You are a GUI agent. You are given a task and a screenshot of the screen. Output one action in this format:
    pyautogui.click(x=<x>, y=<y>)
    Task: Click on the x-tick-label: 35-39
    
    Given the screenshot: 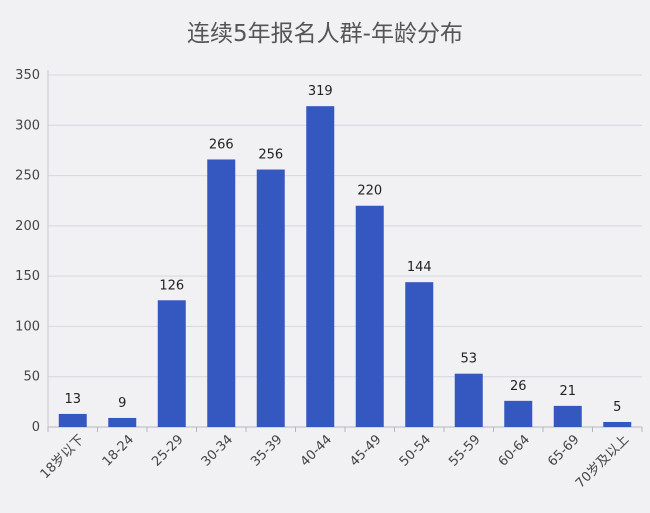 What is the action you would take?
    pyautogui.click(x=266, y=450)
    